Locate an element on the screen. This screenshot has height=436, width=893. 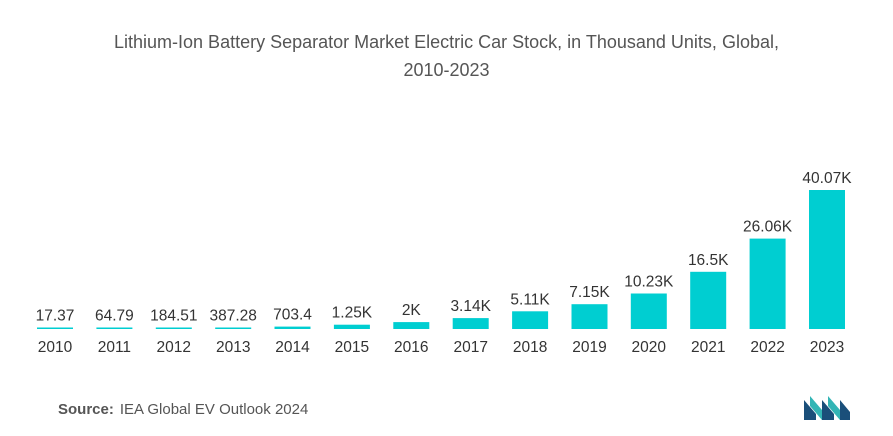
data-label-2017: 3.14K is located at coordinates (470, 306).